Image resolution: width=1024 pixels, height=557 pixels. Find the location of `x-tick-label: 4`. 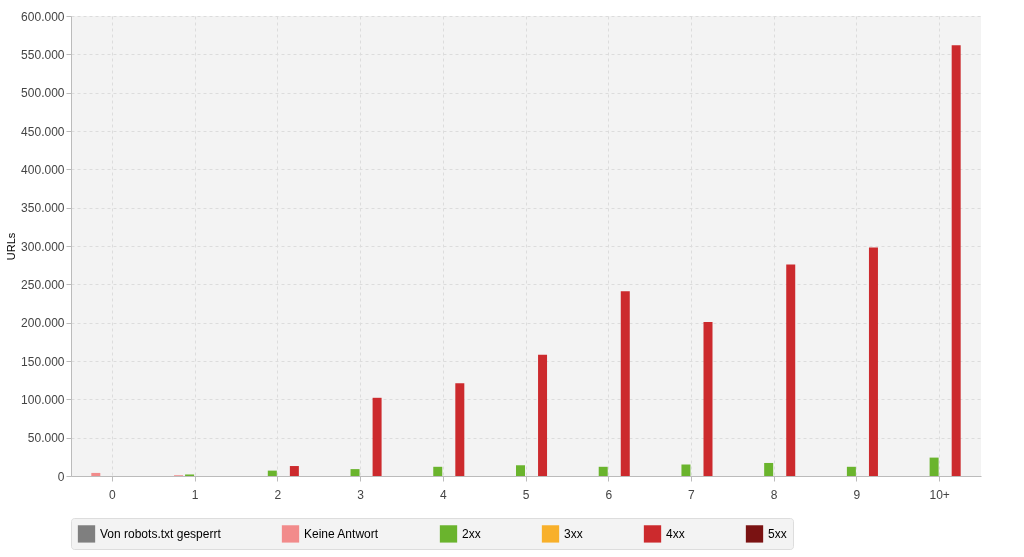

x-tick-label: 4 is located at coordinates (443, 494).